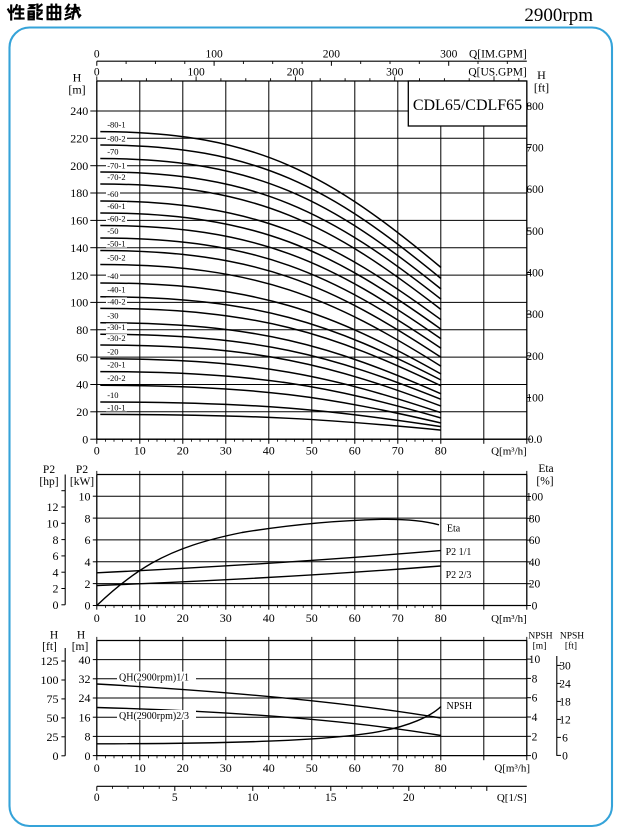 The width and height of the screenshot is (620, 838). What do you see at coordinates (175, 798) in the screenshot?
I see `svg-text: 5` at bounding box center [175, 798].